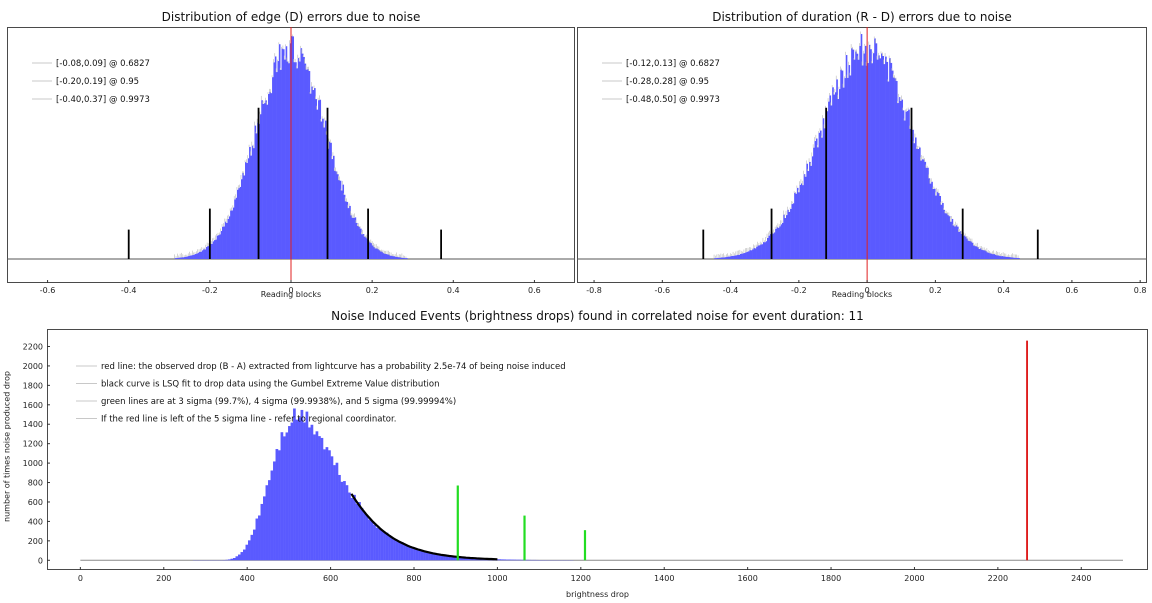 This screenshot has width=1152, height=603. I want to click on legend-entry: [-0.08,0.09] @ 0.6827, so click(103, 64).